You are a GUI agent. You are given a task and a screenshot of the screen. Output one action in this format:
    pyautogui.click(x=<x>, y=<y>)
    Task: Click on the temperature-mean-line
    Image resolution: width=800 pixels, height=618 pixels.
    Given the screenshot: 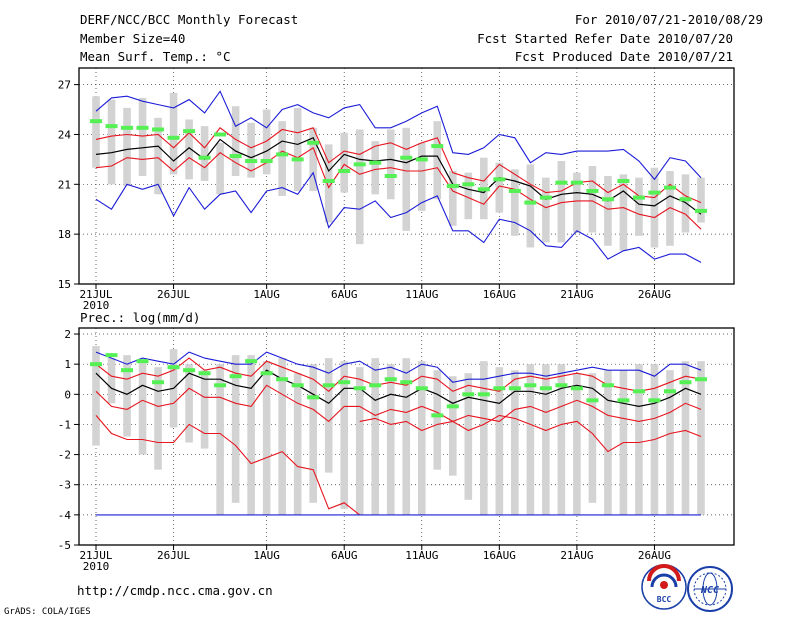 What is the action you would take?
    pyautogui.click(x=398, y=176)
    